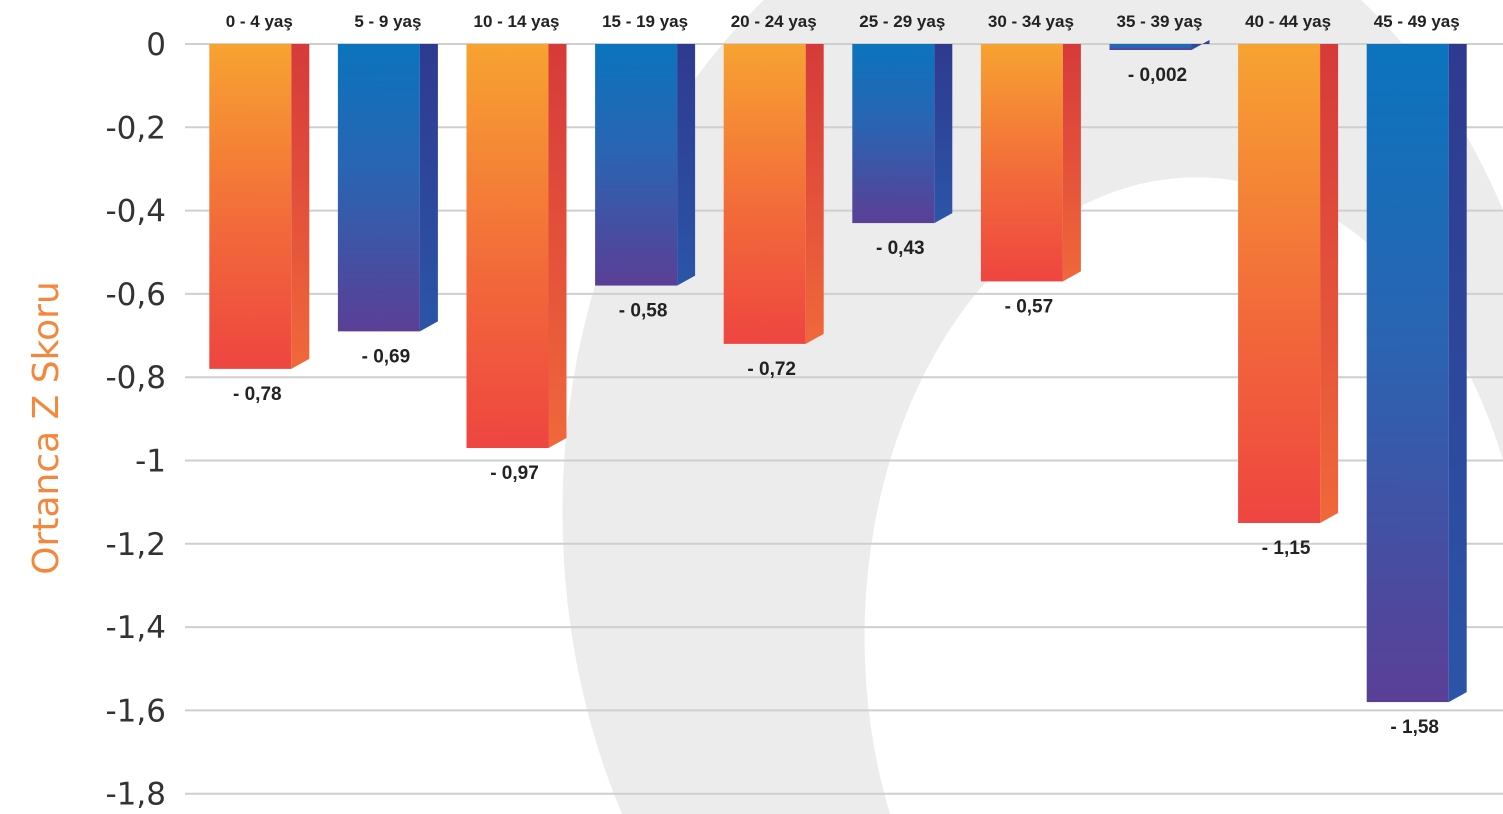 Image resolution: width=1503 pixels, height=814 pixels. Describe the element at coordinates (386, 356) in the screenshot. I see `data-label: - 0,69` at that location.